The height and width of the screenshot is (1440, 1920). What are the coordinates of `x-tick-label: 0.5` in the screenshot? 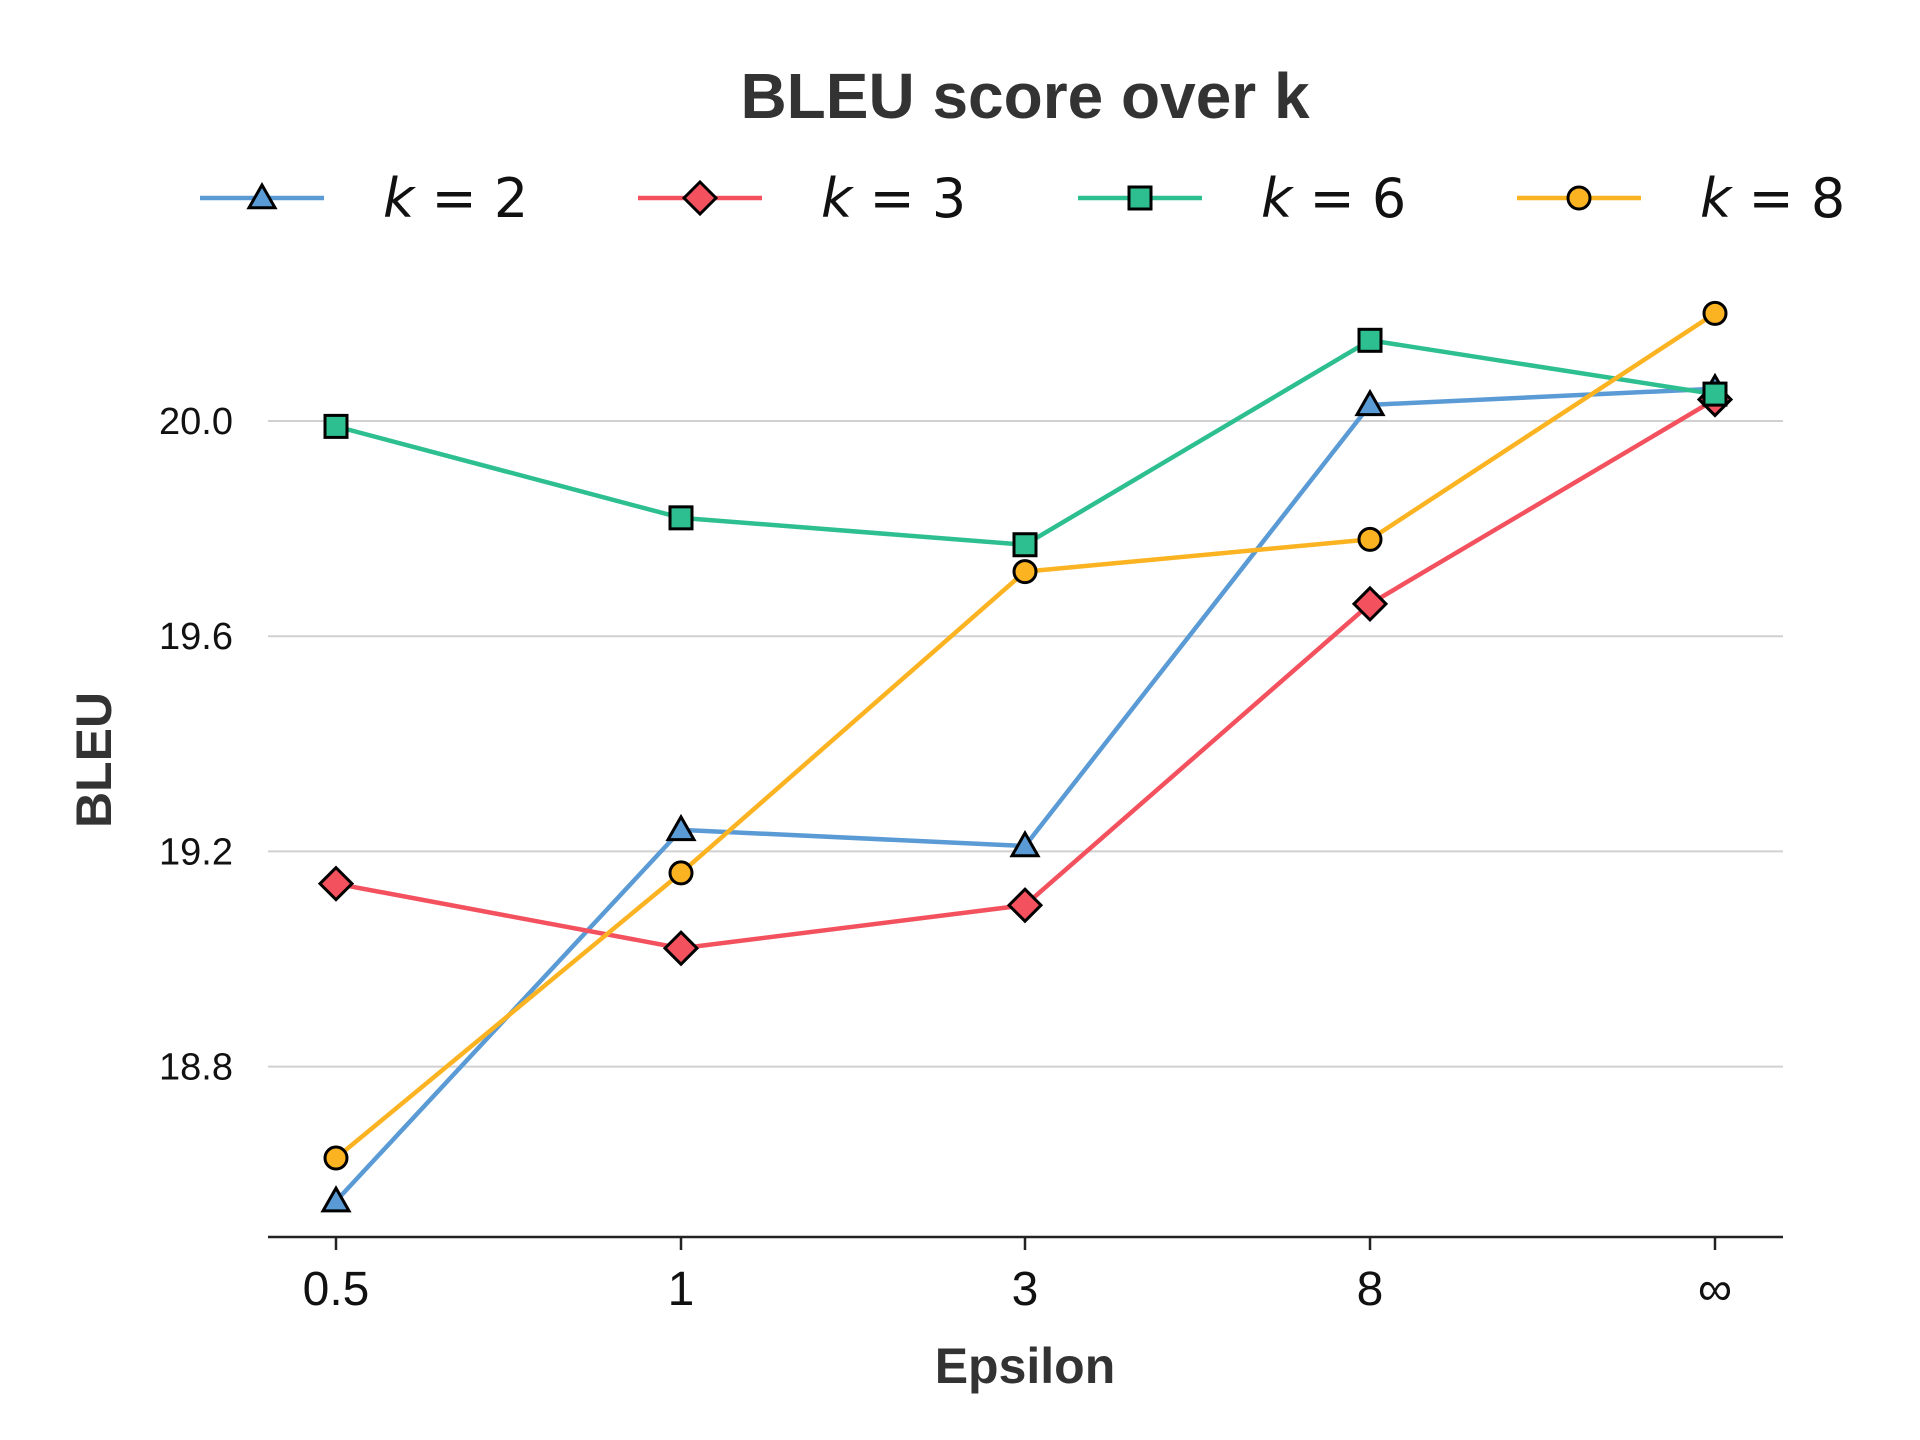 It's located at (336, 1289).